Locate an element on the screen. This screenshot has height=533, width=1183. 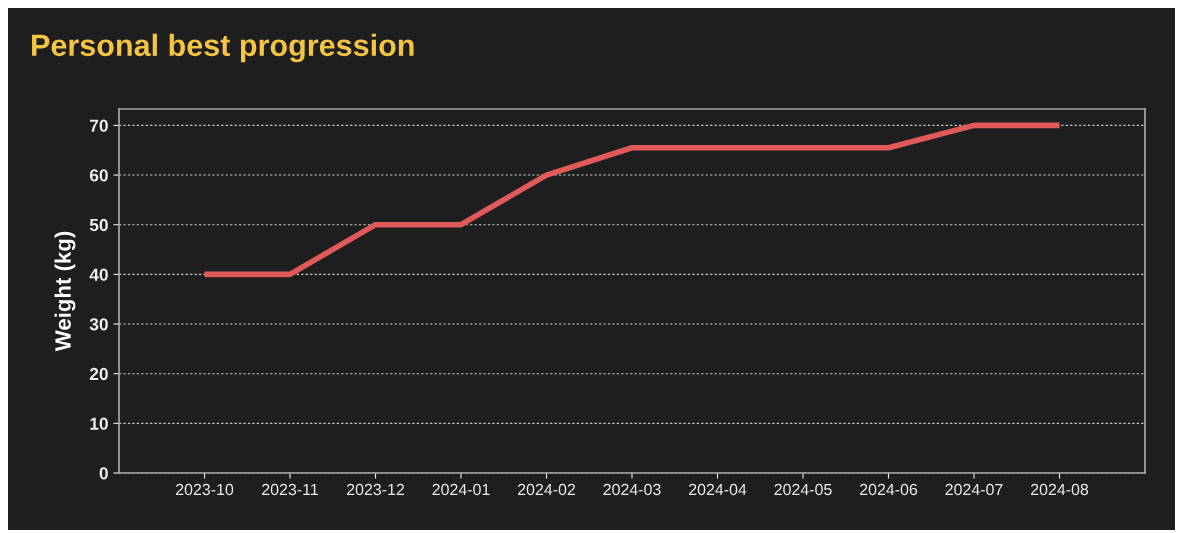
y-tick-label: 20 is located at coordinates (98, 374).